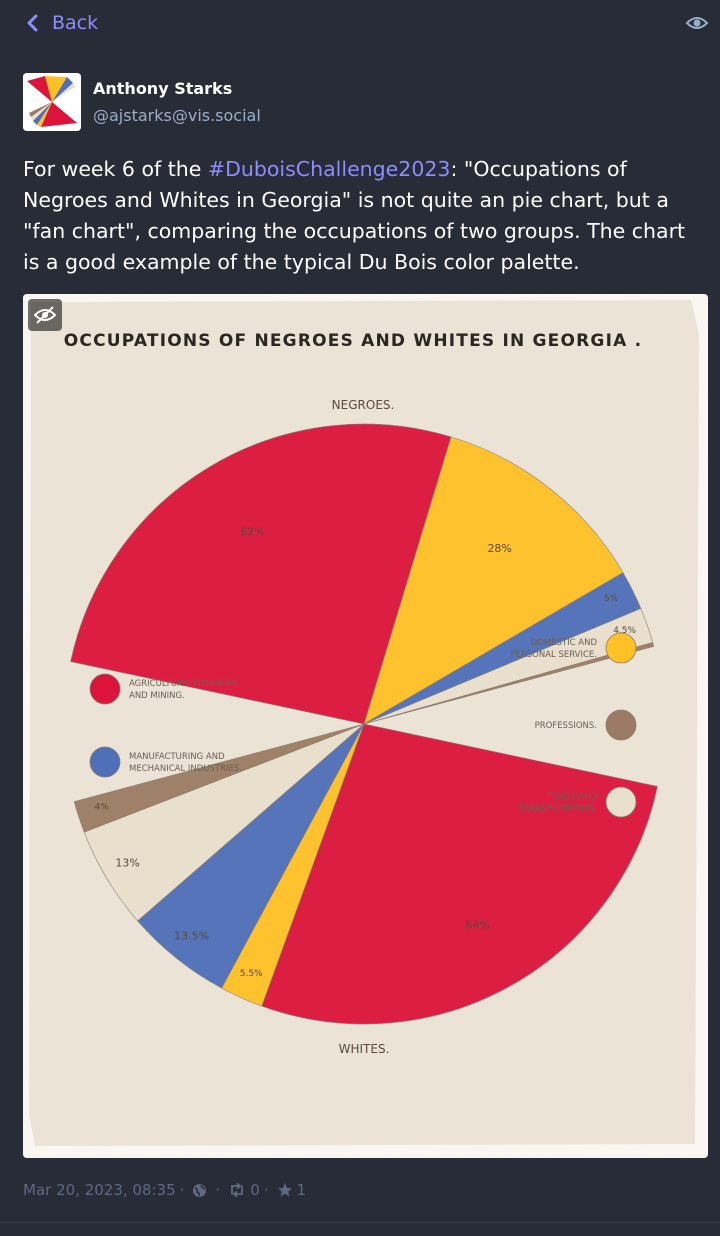  What do you see at coordinates (99, 1190) in the screenshot?
I see `timestamp-link: Mar 20, 2023, 08:35` at bounding box center [99, 1190].